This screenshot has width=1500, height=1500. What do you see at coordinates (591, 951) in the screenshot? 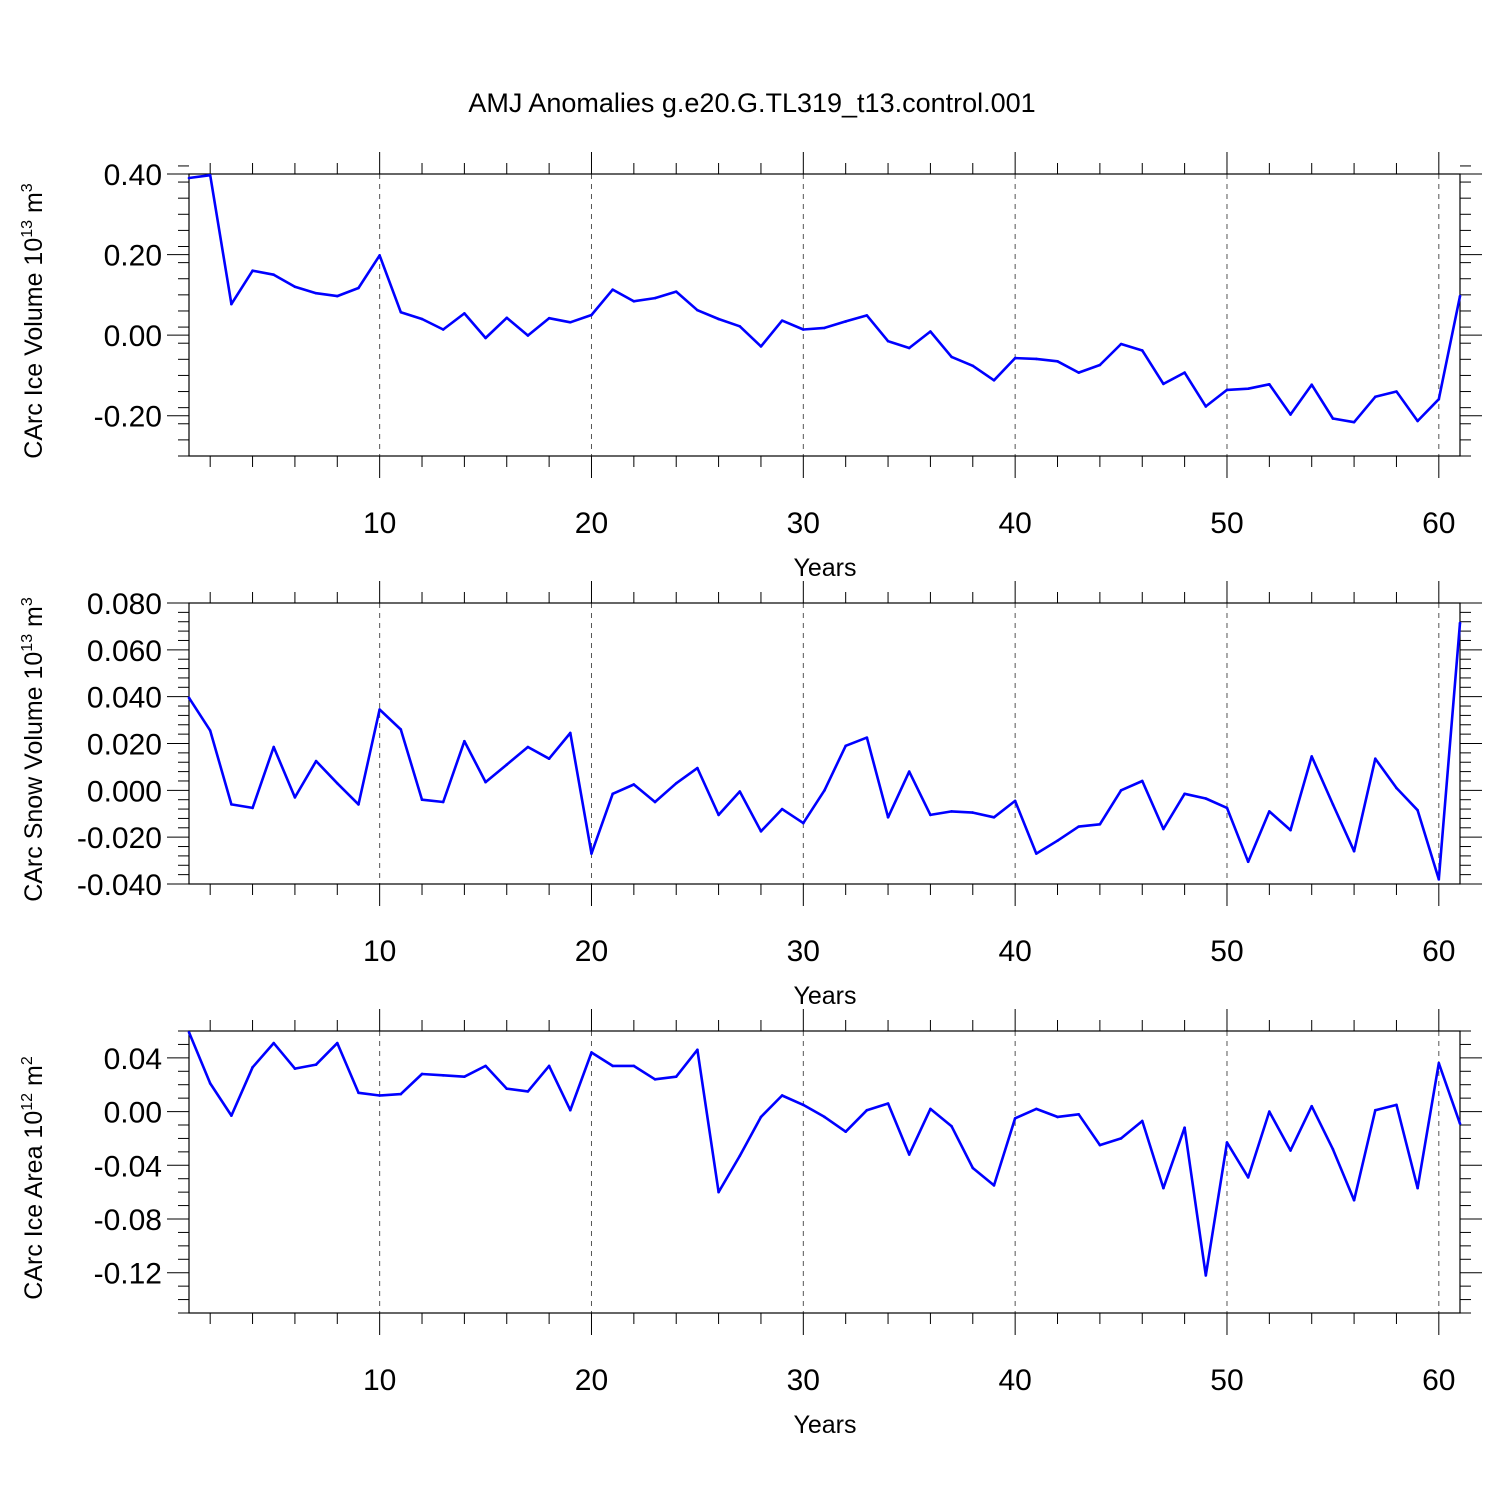
I see `snow-volume-xtick-label: 20` at bounding box center [591, 951].